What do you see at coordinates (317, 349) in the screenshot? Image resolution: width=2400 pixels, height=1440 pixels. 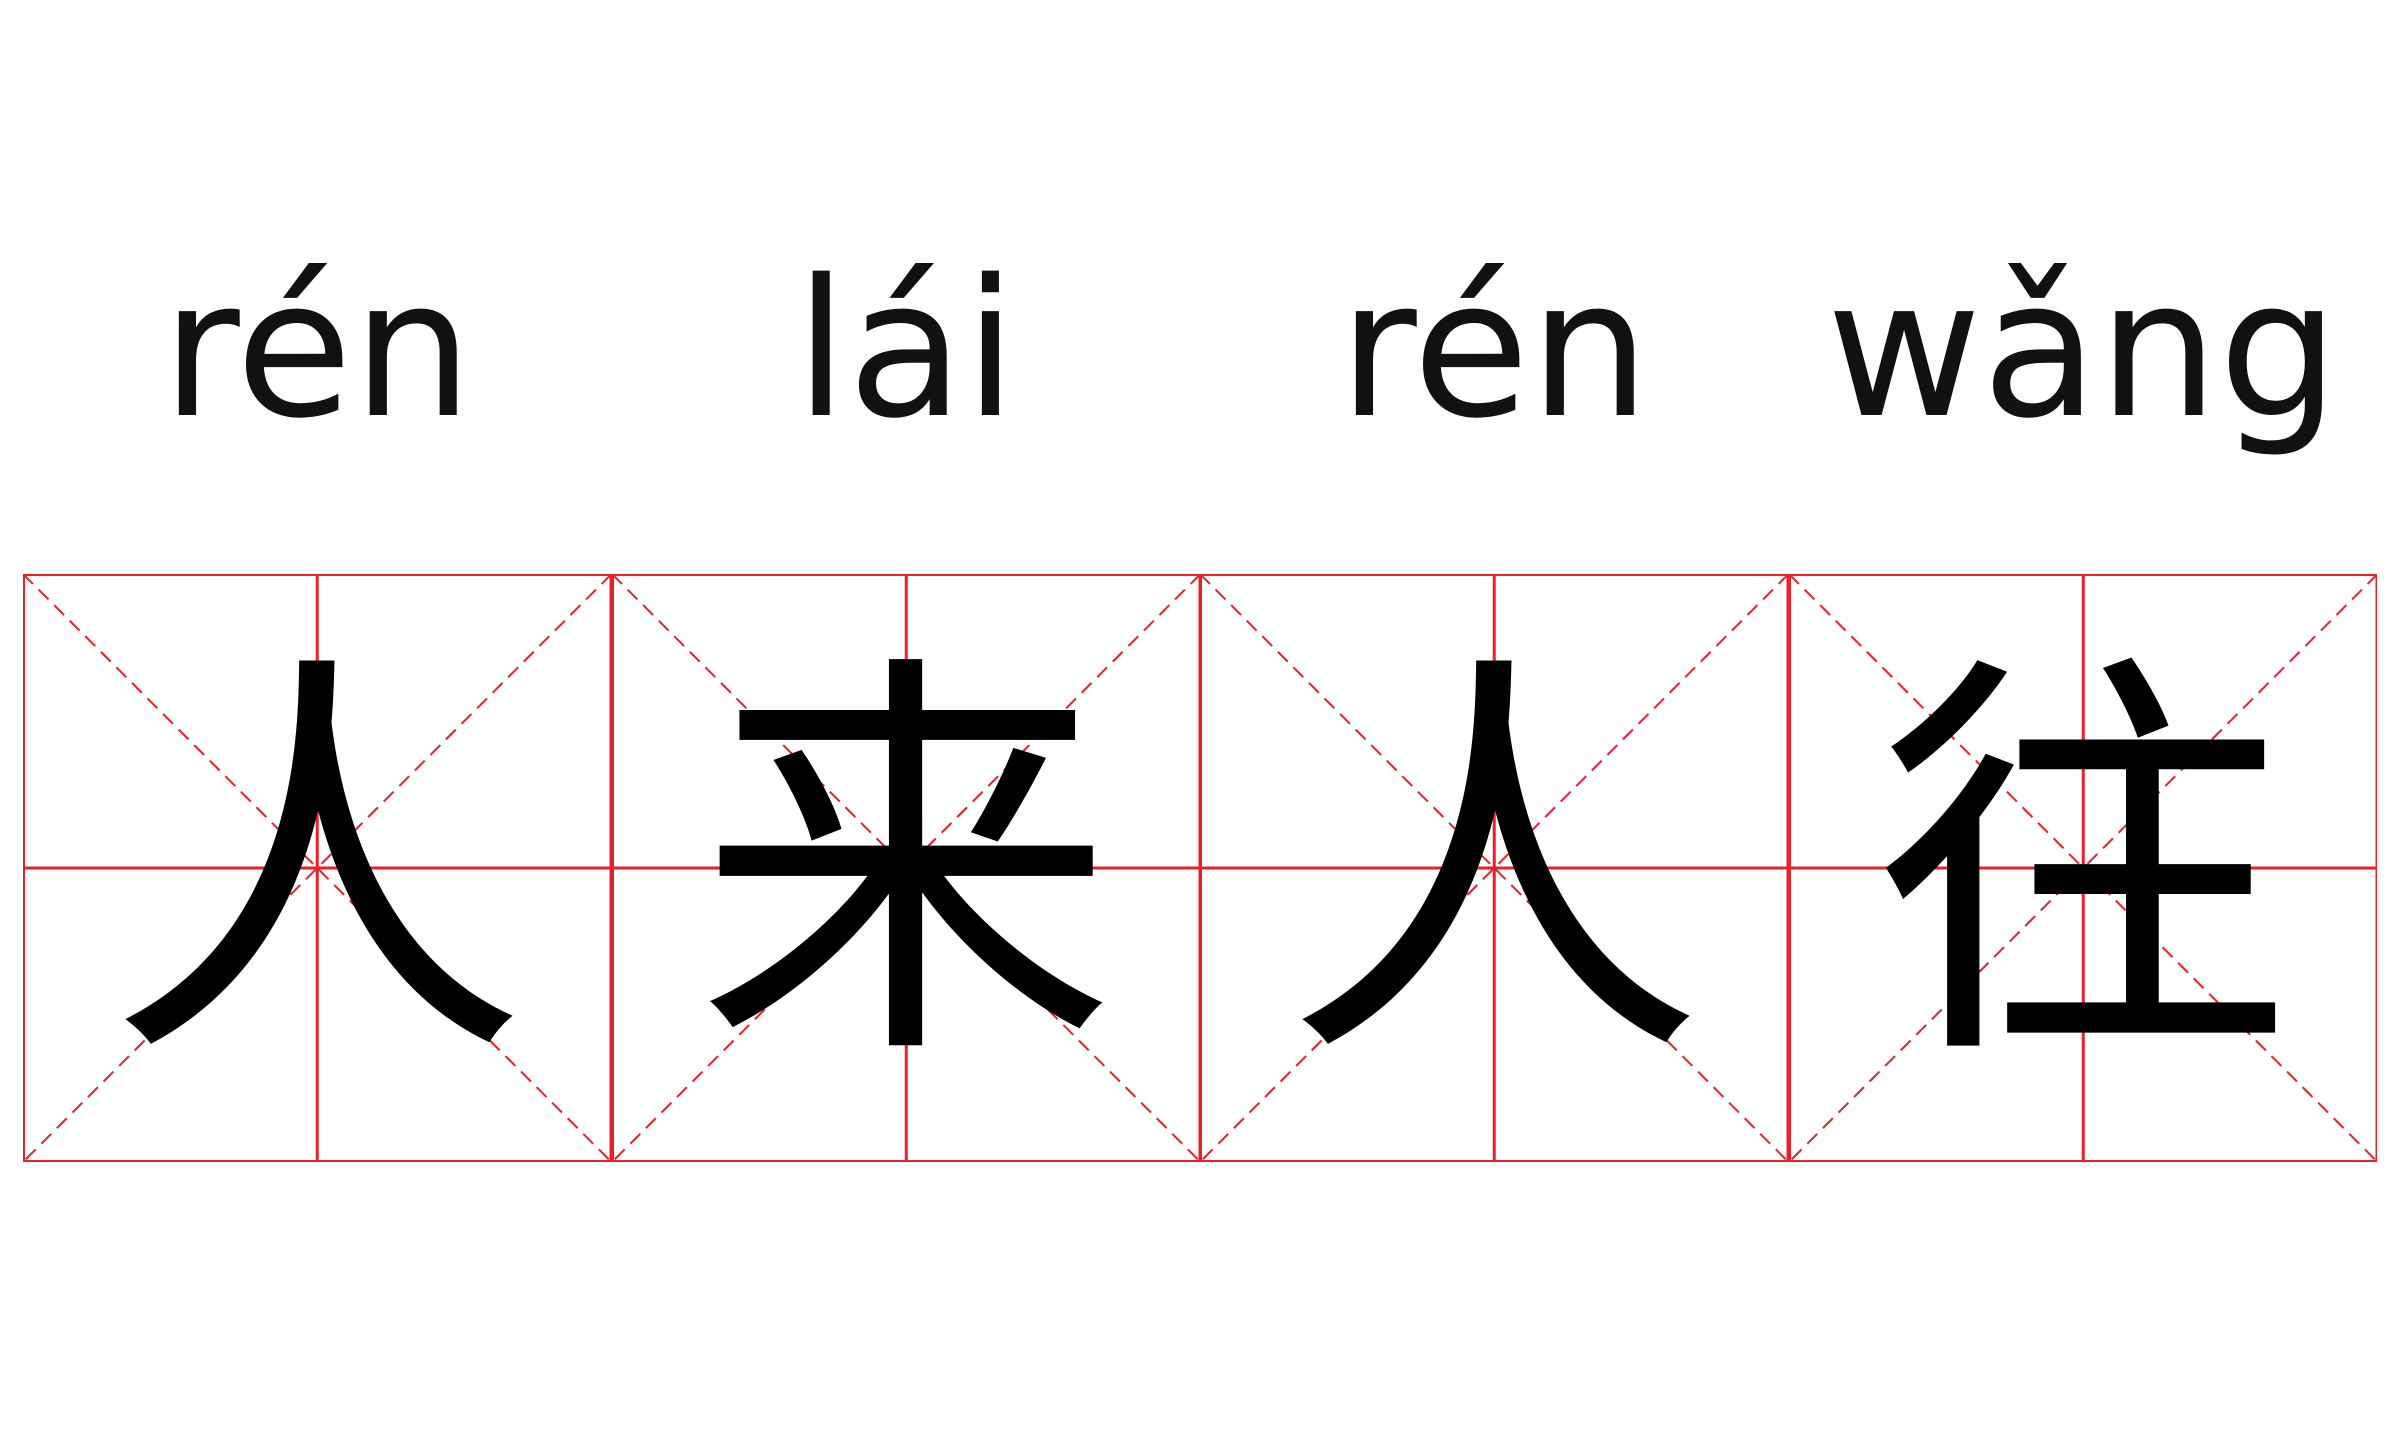 I see `pinyin-1: rén` at bounding box center [317, 349].